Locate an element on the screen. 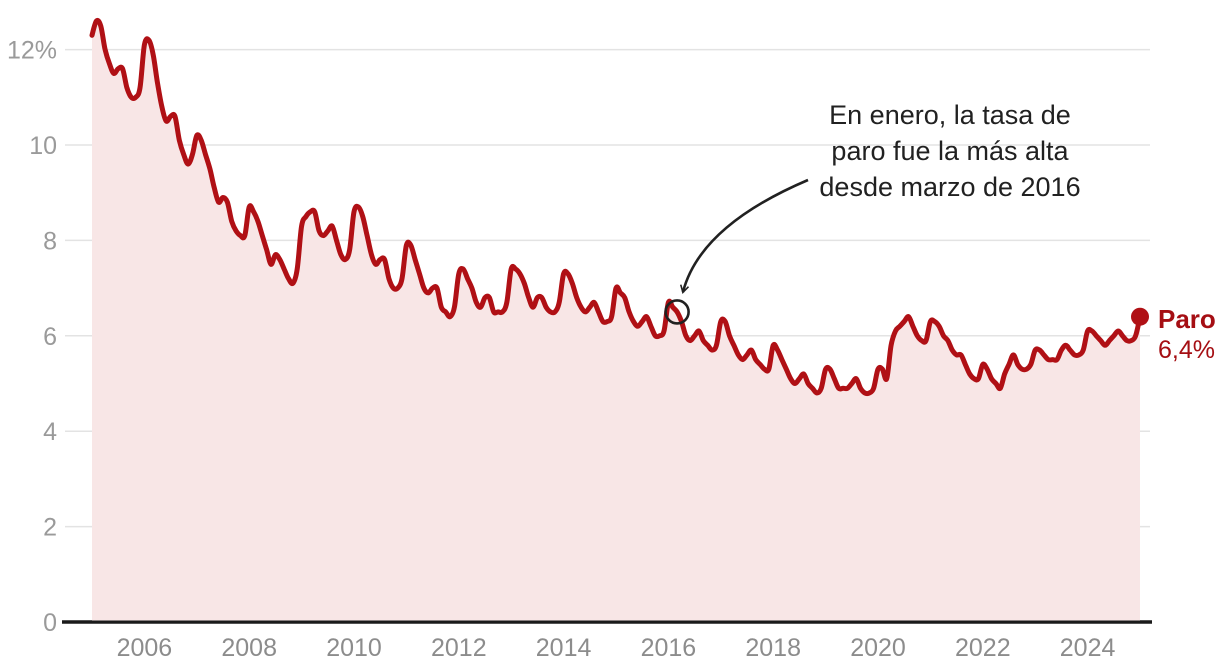 This screenshot has height=672, width=1220. annotation-arrow is located at coordinates (744, 236).